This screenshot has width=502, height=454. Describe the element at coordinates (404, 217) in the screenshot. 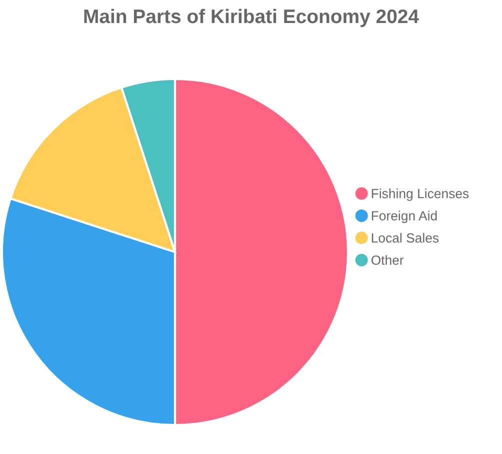

I see `legend-label: Foreign Aid` at that location.